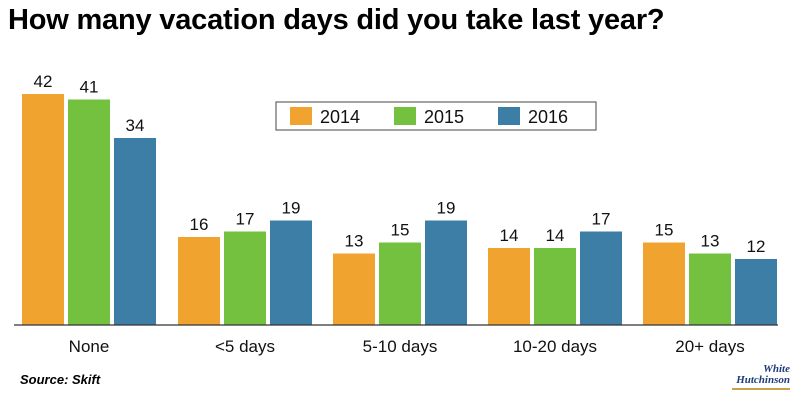  Describe the element at coordinates (400, 230) in the screenshot. I see `value-label-2015-2: 15` at that location.